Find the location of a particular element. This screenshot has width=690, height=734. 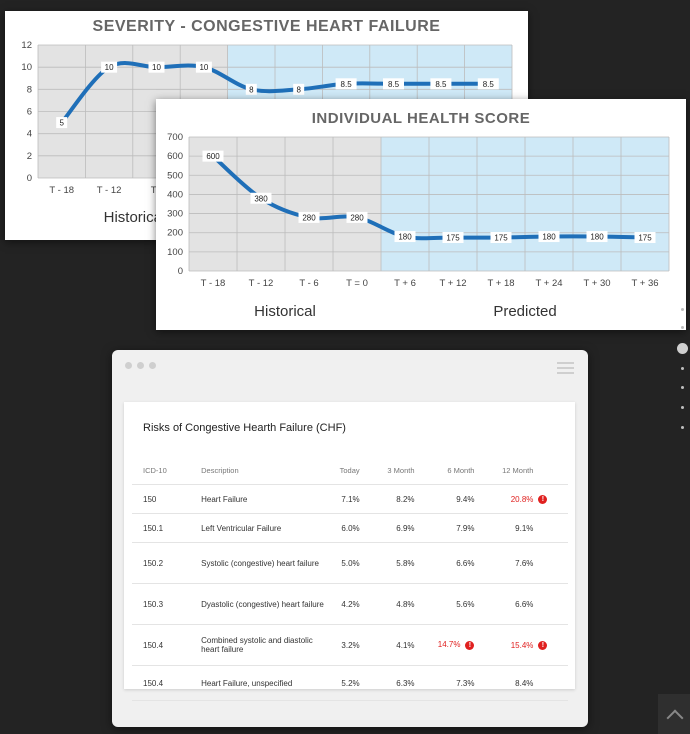

historical-label: Historical is located at coordinates (285, 311).